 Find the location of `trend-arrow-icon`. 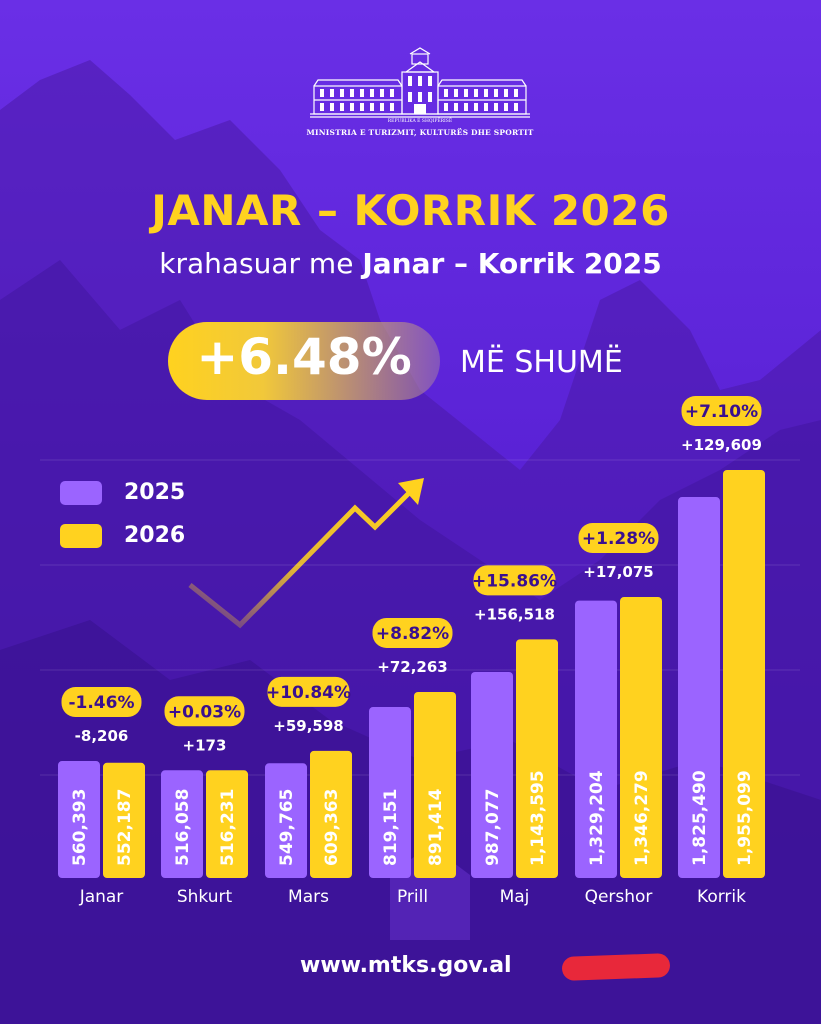

trend-arrow-icon is located at coordinates (300, 559).